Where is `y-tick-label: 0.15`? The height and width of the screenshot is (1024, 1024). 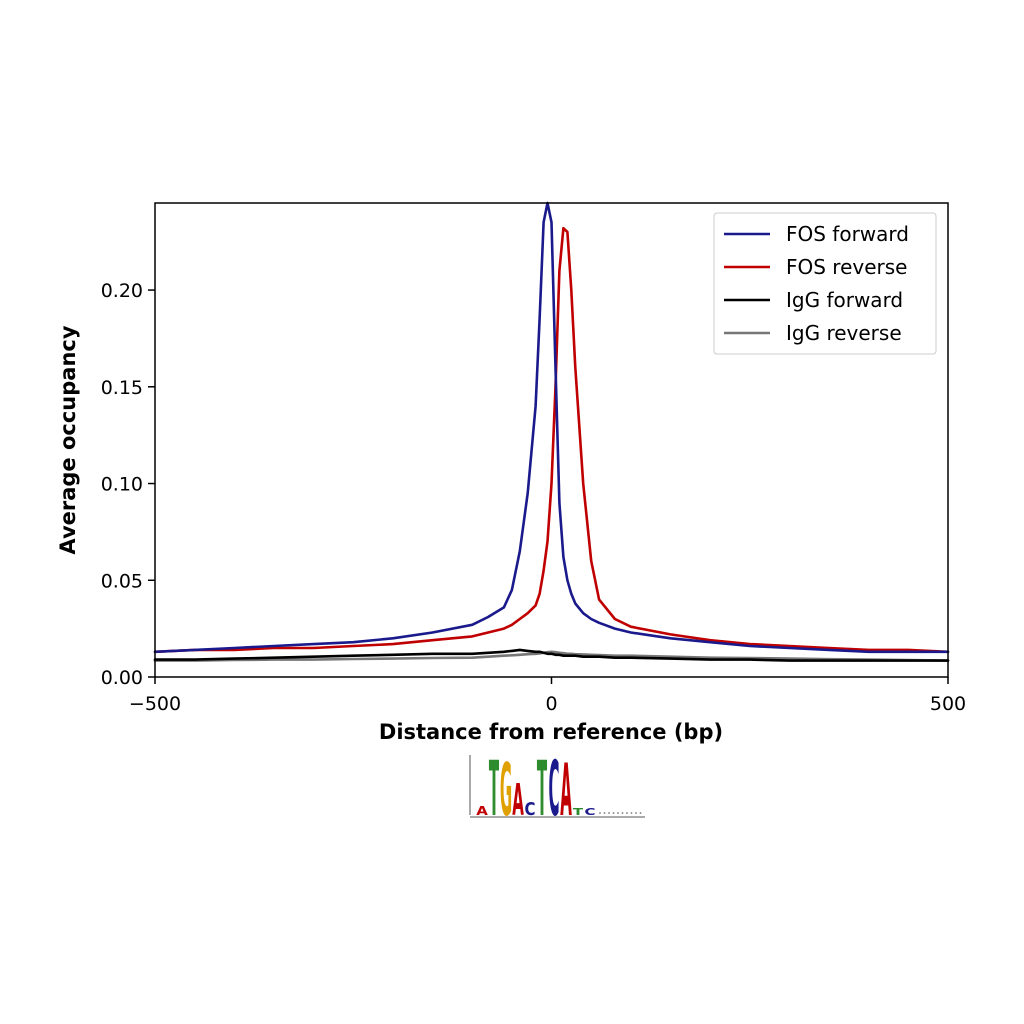
y-tick-label: 0.15 is located at coordinates (122, 388).